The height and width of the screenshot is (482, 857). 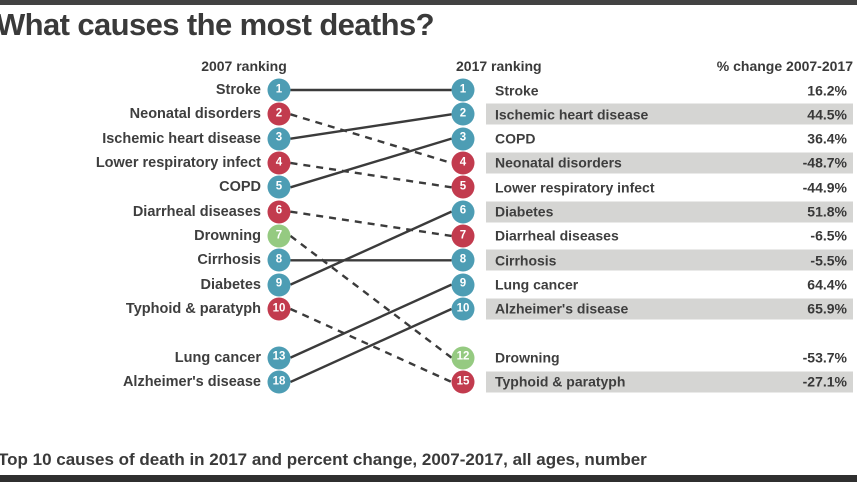 What do you see at coordinates (669, 138) in the screenshot?
I see `rank-row-2017: COPD 36.4%` at bounding box center [669, 138].